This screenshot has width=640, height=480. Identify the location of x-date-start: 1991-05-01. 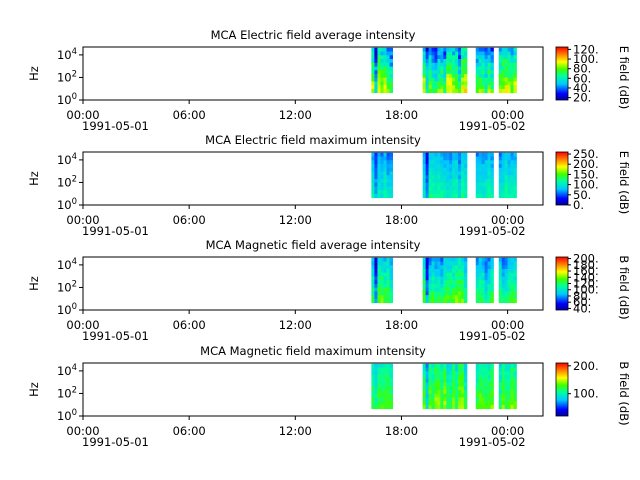
(115, 231).